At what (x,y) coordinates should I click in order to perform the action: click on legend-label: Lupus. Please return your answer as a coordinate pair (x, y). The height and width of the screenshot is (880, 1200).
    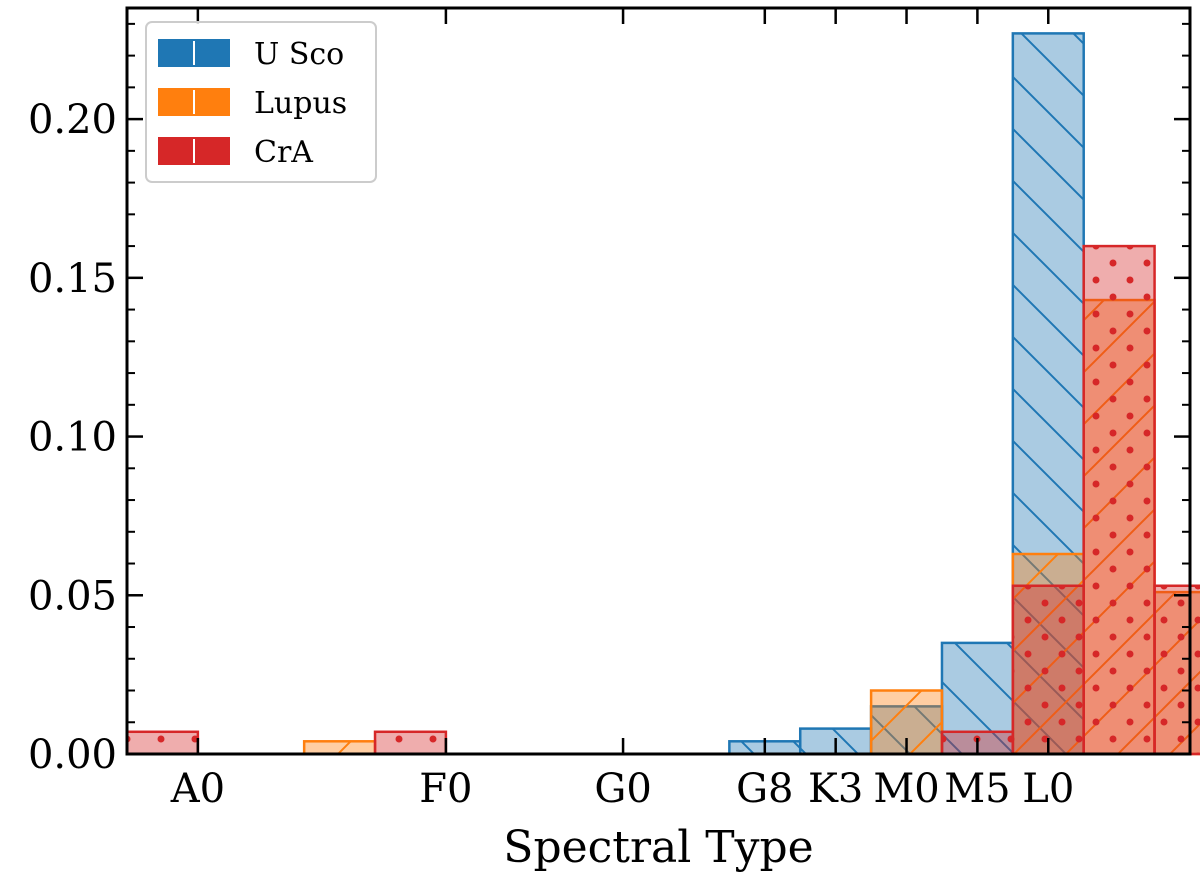
    Looking at the image, I should click on (300, 103).